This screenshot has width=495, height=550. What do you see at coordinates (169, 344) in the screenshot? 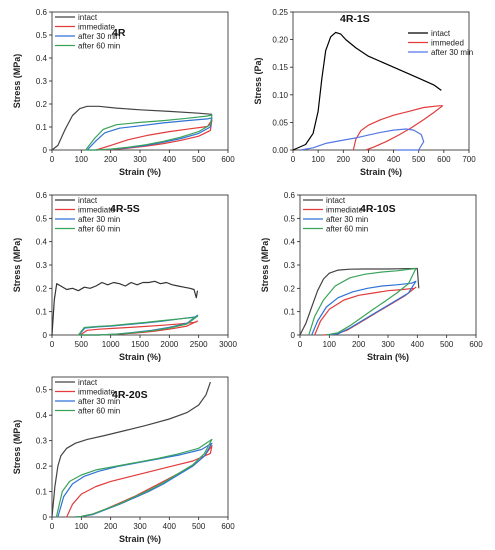
I see `x-tick-label: 2000` at bounding box center [169, 344].